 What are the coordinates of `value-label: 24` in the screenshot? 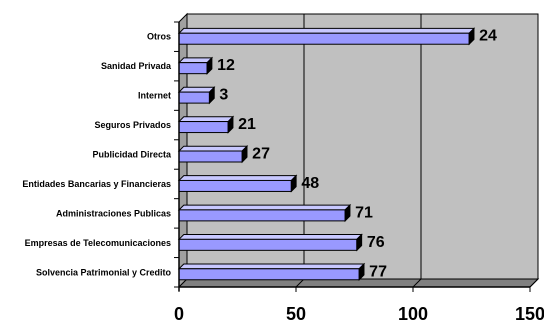 It's located at (488, 36).